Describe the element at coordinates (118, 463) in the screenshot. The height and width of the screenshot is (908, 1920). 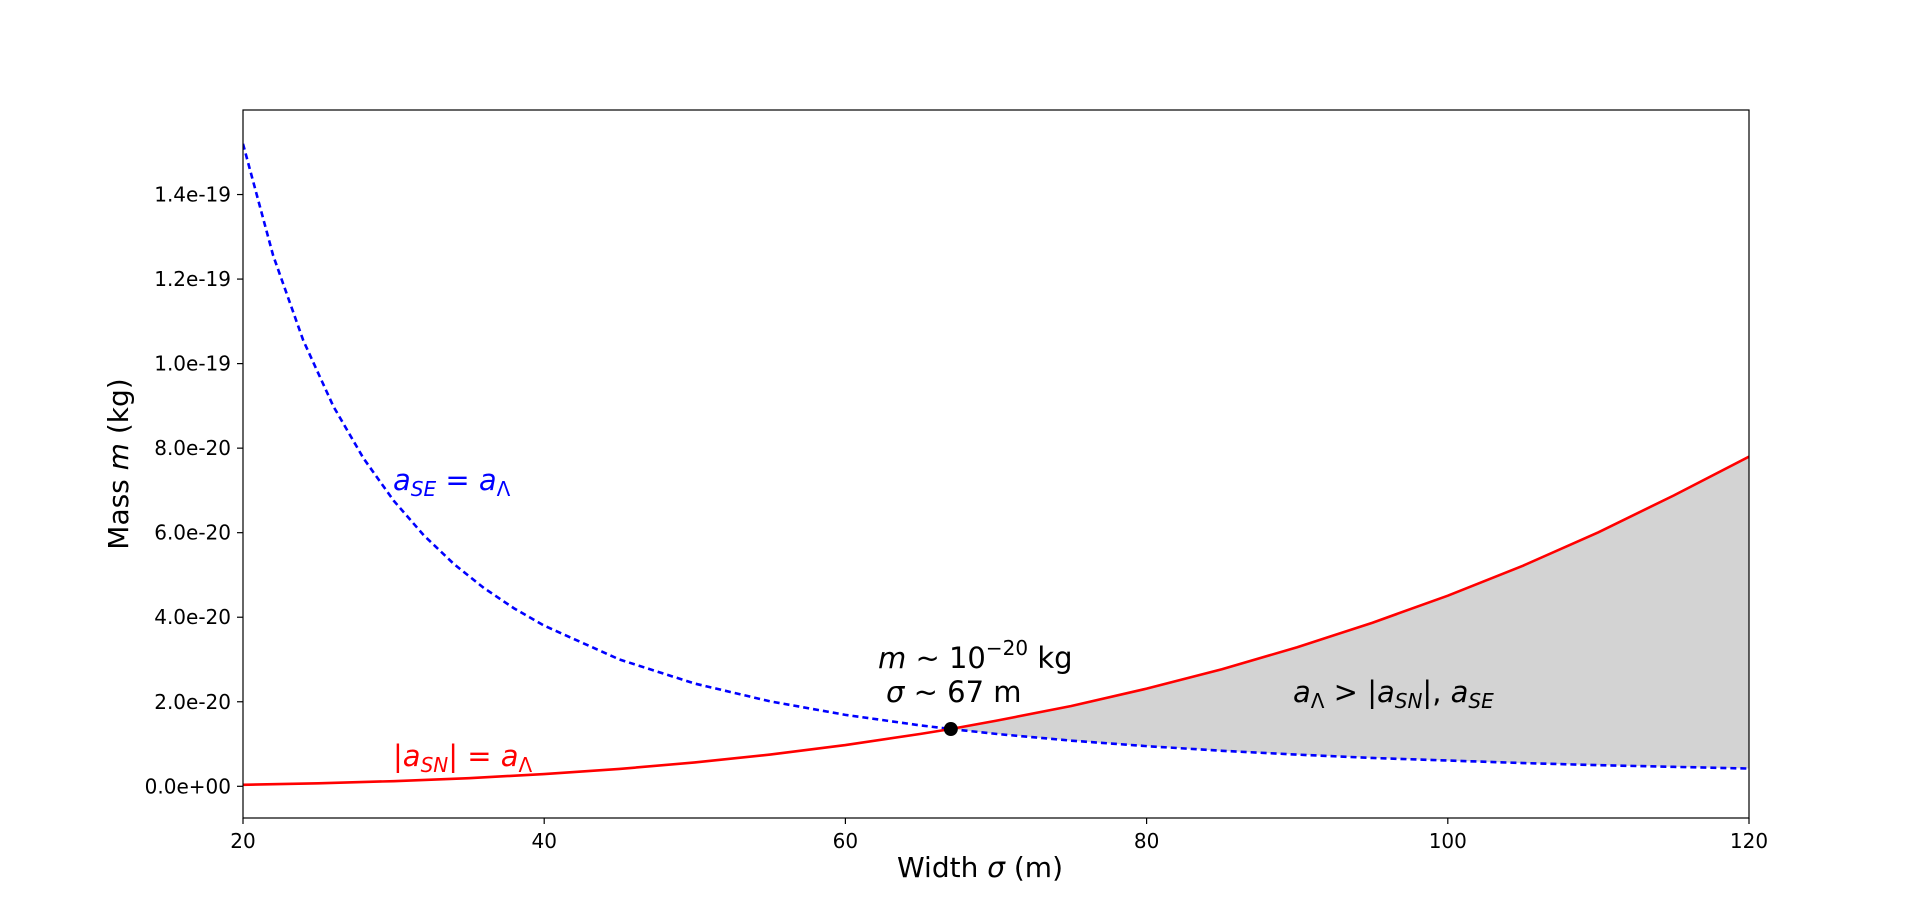
I see `y-axis-title: Mass m (kg)` at that location.